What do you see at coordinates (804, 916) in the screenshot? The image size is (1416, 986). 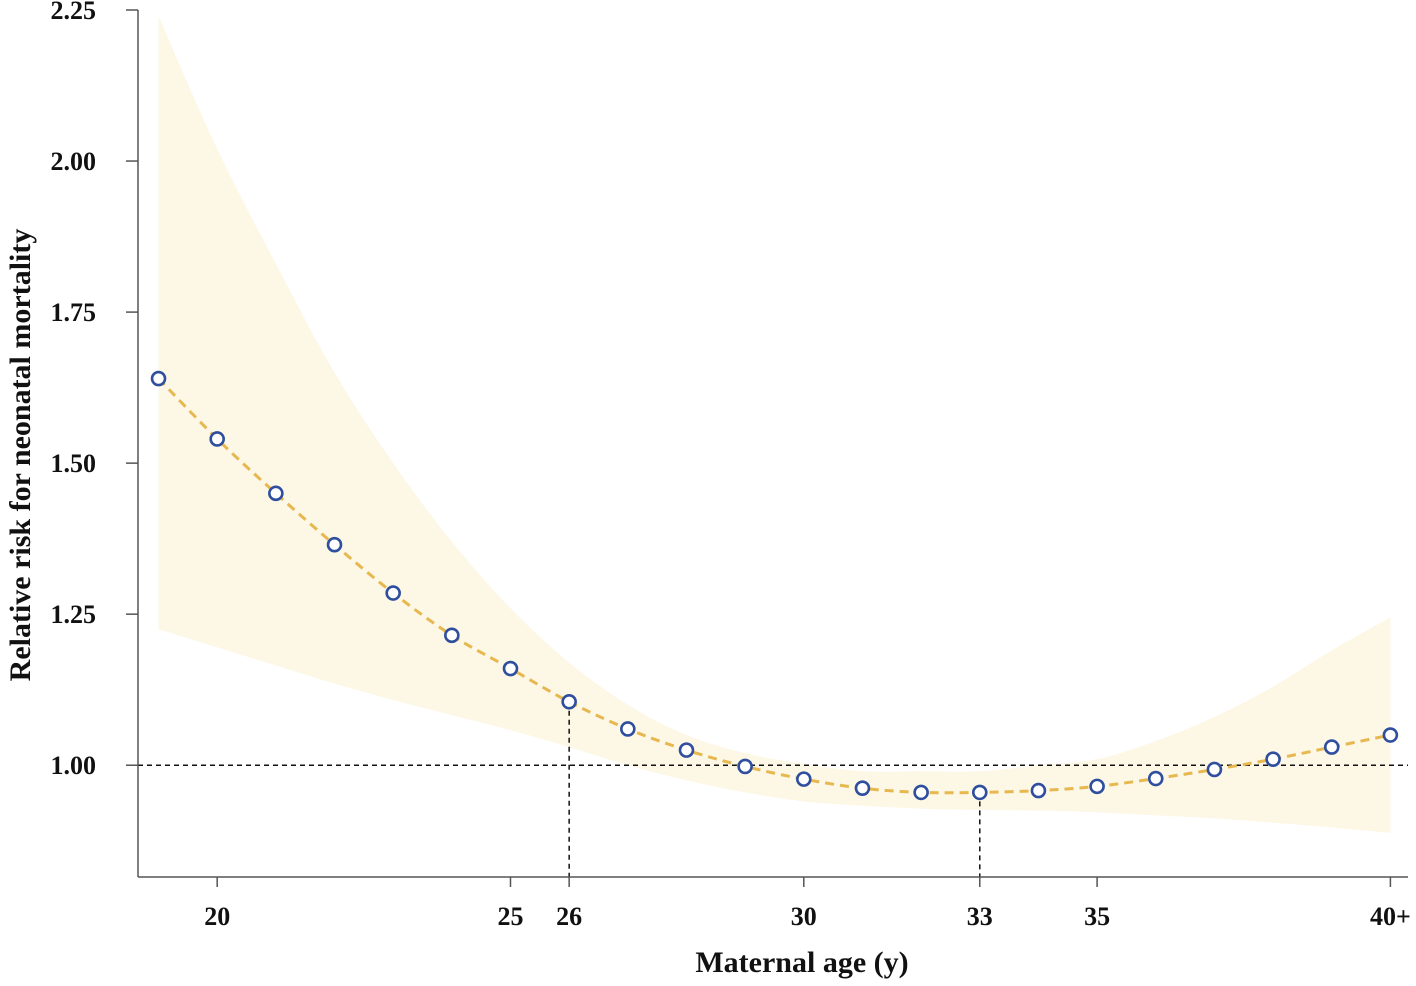 I see `x-tick-label: 30` at bounding box center [804, 916].